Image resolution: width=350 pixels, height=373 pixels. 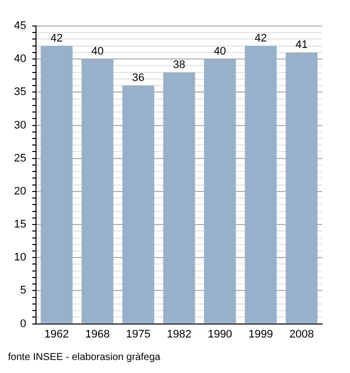 What do you see at coordinates (138, 78) in the screenshot?
I see `data-label: 36` at bounding box center [138, 78].